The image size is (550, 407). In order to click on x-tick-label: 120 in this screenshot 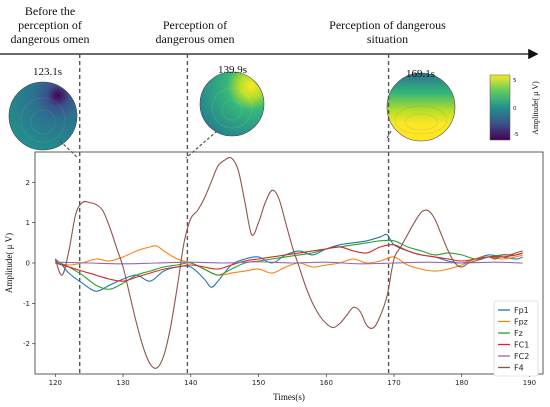, I will do `click(55, 383)`.